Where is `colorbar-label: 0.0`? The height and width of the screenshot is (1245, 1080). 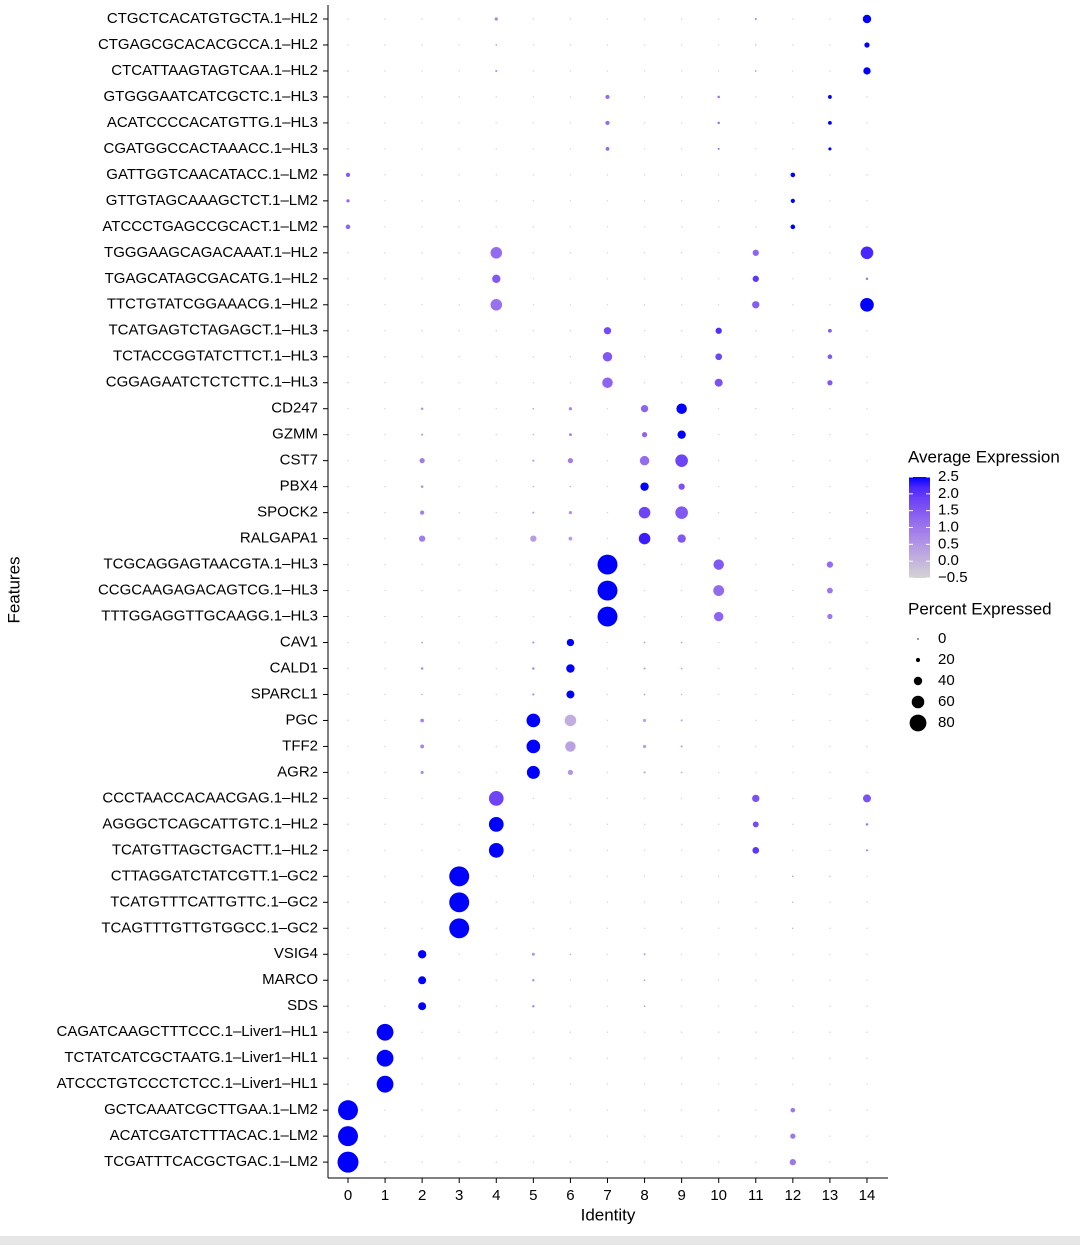 colorbar-label: 0.0 is located at coordinates (948, 560).